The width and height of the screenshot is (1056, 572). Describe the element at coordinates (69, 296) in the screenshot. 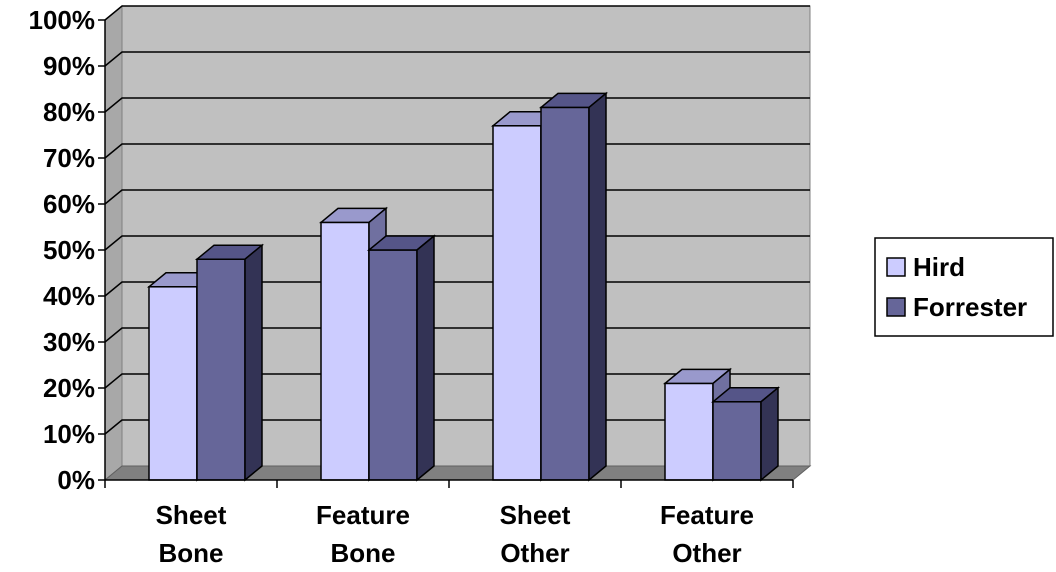

I see `y-tick-label: 40%` at that location.